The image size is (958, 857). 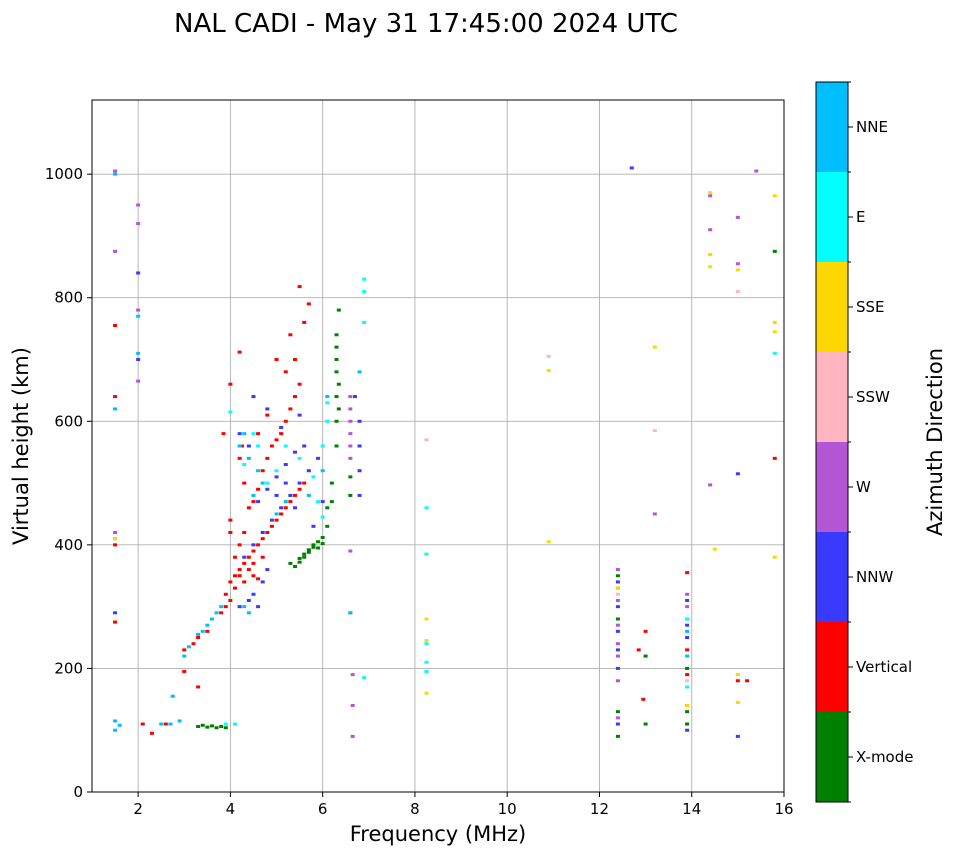 What do you see at coordinates (68, 668) in the screenshot?
I see `y-tick-label: 200` at bounding box center [68, 668].